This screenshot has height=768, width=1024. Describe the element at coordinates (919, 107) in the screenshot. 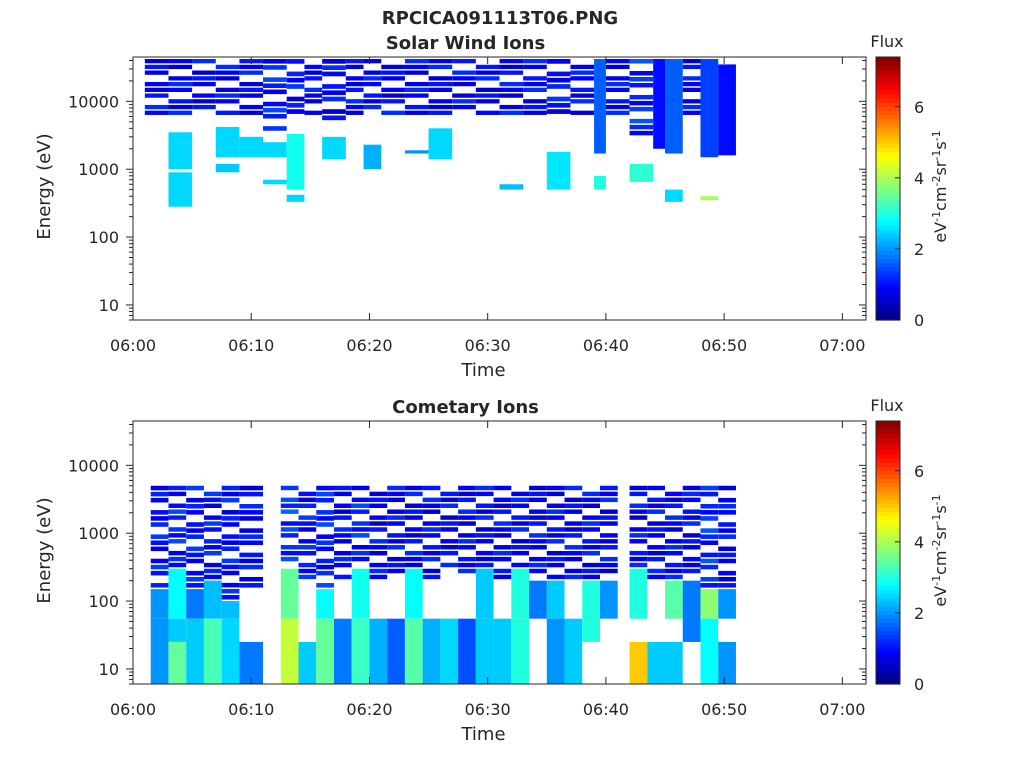

I see `colorbar-tick-label: 6` at that location.